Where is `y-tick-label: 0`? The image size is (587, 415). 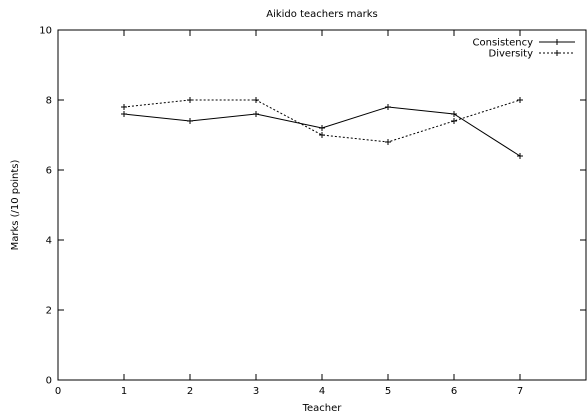 y-tick-label: 0 is located at coordinates (49, 381).